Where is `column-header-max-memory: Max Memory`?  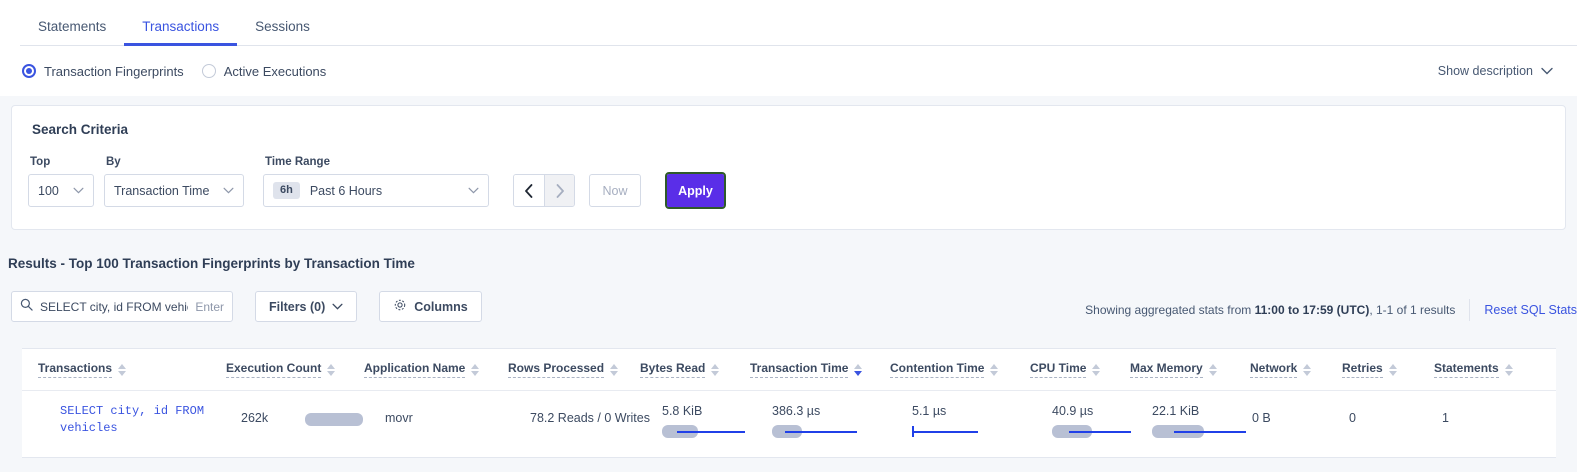 column-header-max-memory: Max Memory is located at coordinates (1173, 369).